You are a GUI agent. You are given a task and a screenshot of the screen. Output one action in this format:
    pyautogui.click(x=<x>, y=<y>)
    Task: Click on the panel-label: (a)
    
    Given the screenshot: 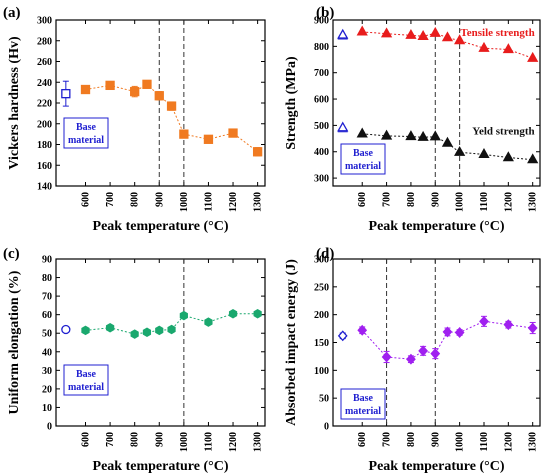 What is the action you would take?
    pyautogui.click(x=12, y=13)
    